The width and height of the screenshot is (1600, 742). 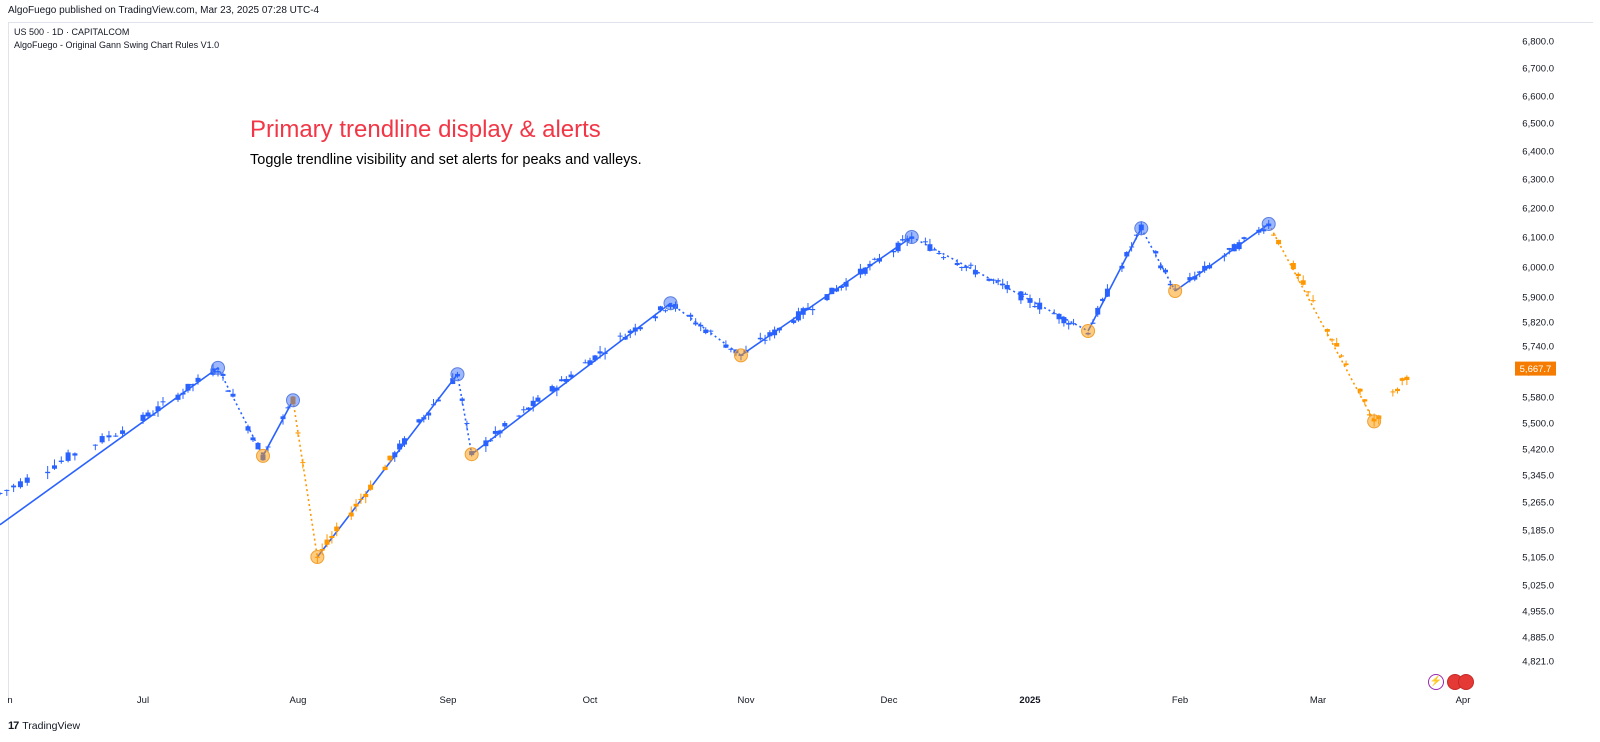 I want to click on y-tick-label: 5,580.0, so click(x=1538, y=398).